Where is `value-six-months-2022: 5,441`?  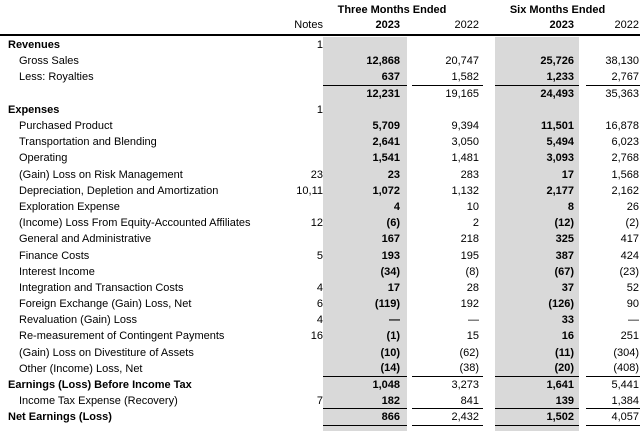 value-six-months-2022: 5,441 is located at coordinates (625, 385).